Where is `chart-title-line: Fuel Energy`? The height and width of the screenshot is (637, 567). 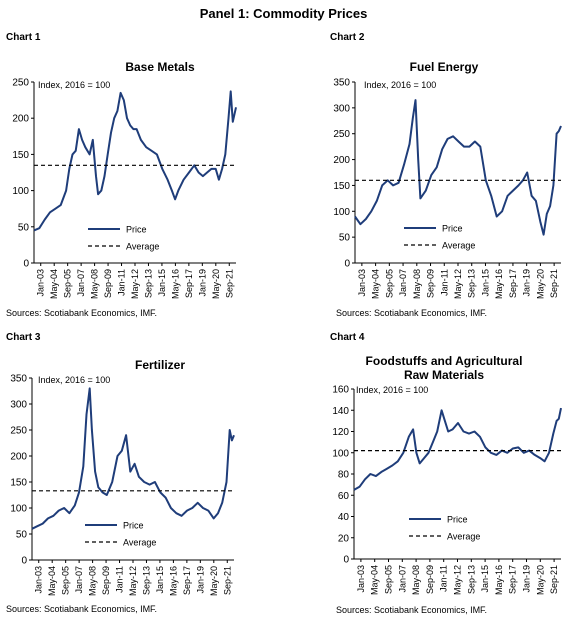
chart-title-line: Fuel Energy is located at coordinates (444, 67).